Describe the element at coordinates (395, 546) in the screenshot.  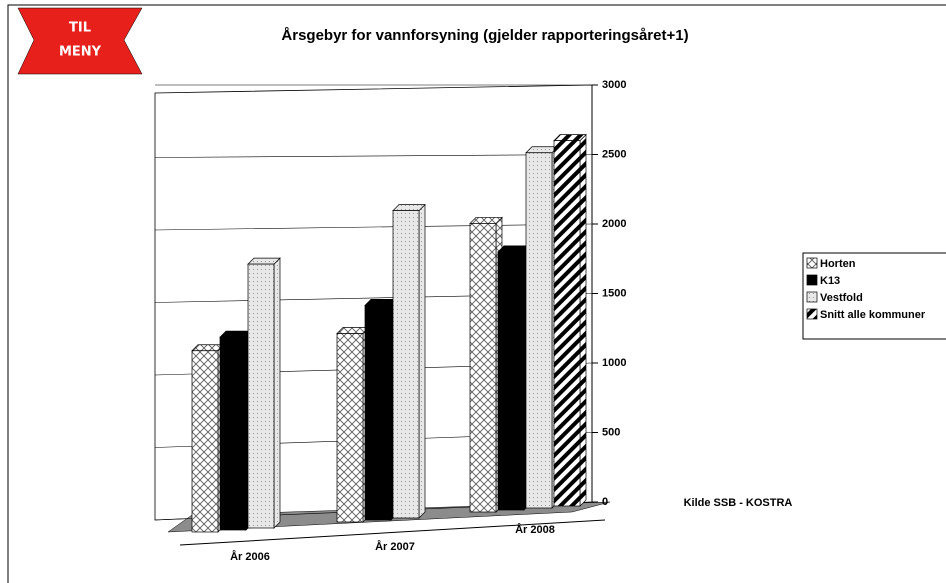
I see `x-tick-label: År 2007` at that location.